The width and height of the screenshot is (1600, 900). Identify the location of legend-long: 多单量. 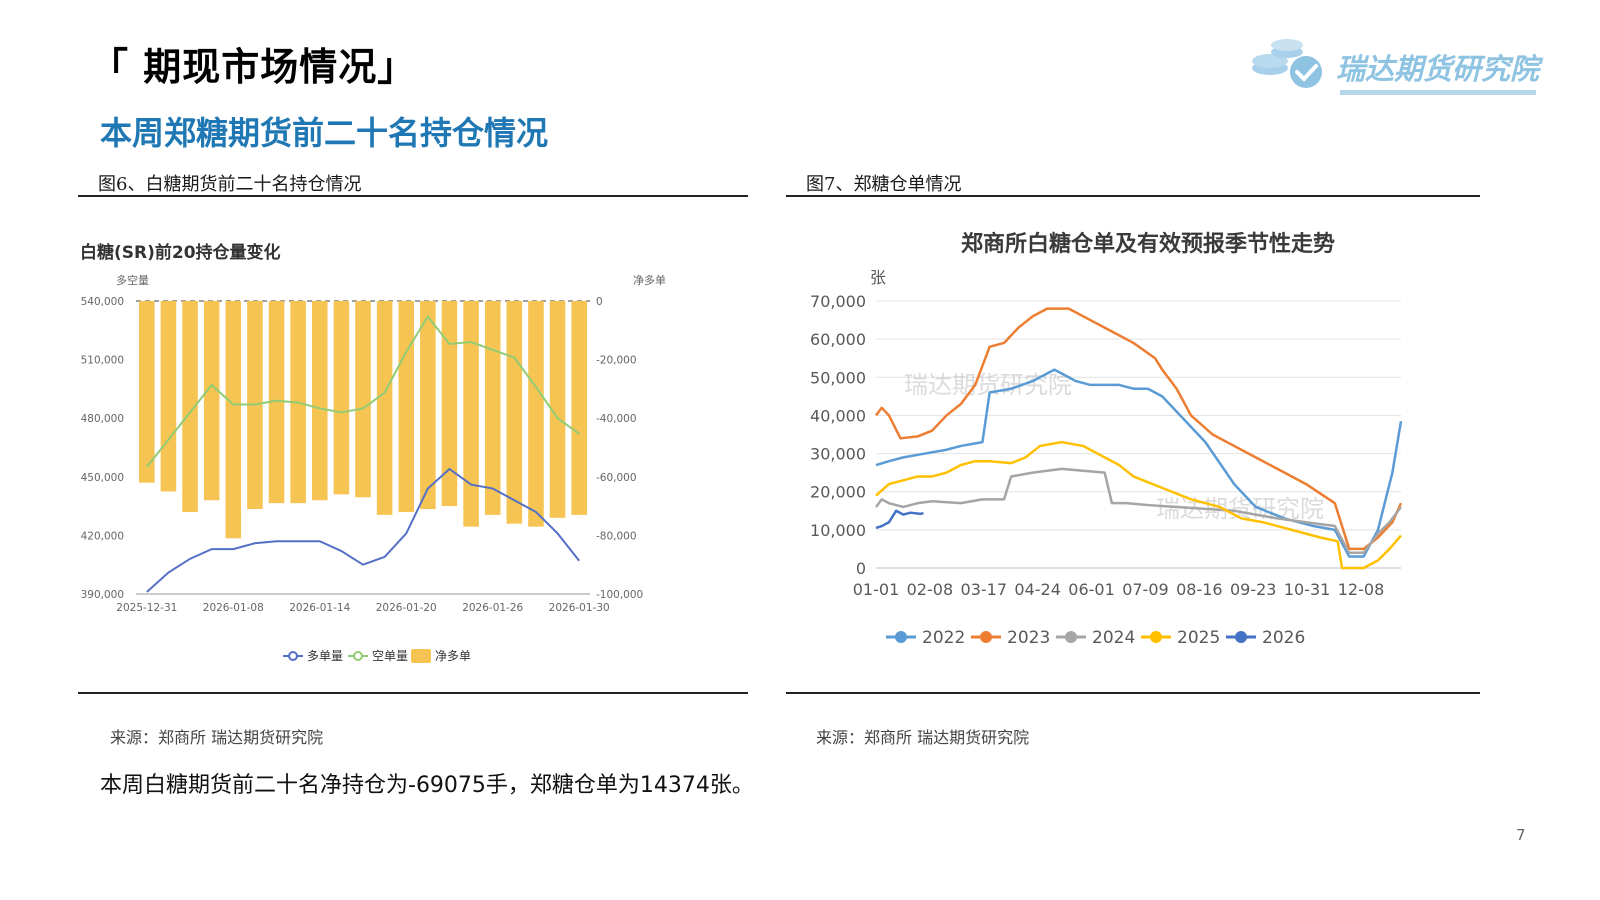
(325, 656).